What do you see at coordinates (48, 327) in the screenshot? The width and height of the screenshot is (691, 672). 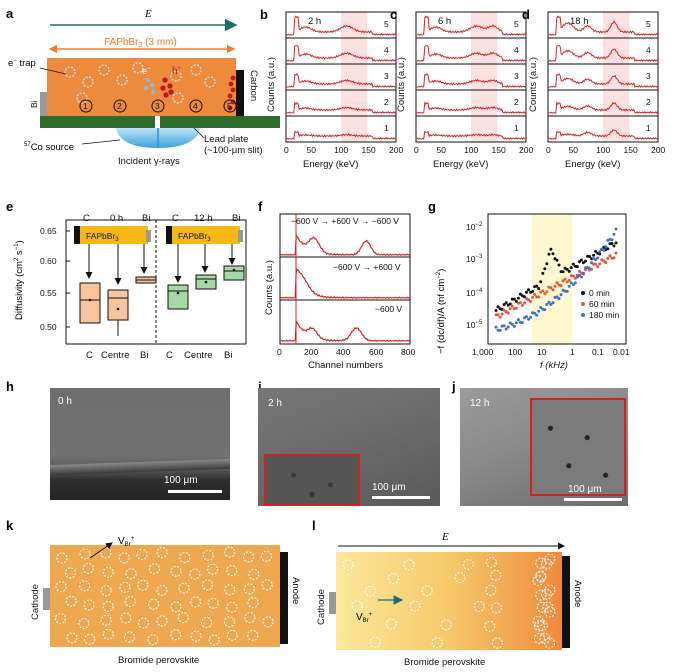 I see `e-ytick-050: 0.50` at bounding box center [48, 327].